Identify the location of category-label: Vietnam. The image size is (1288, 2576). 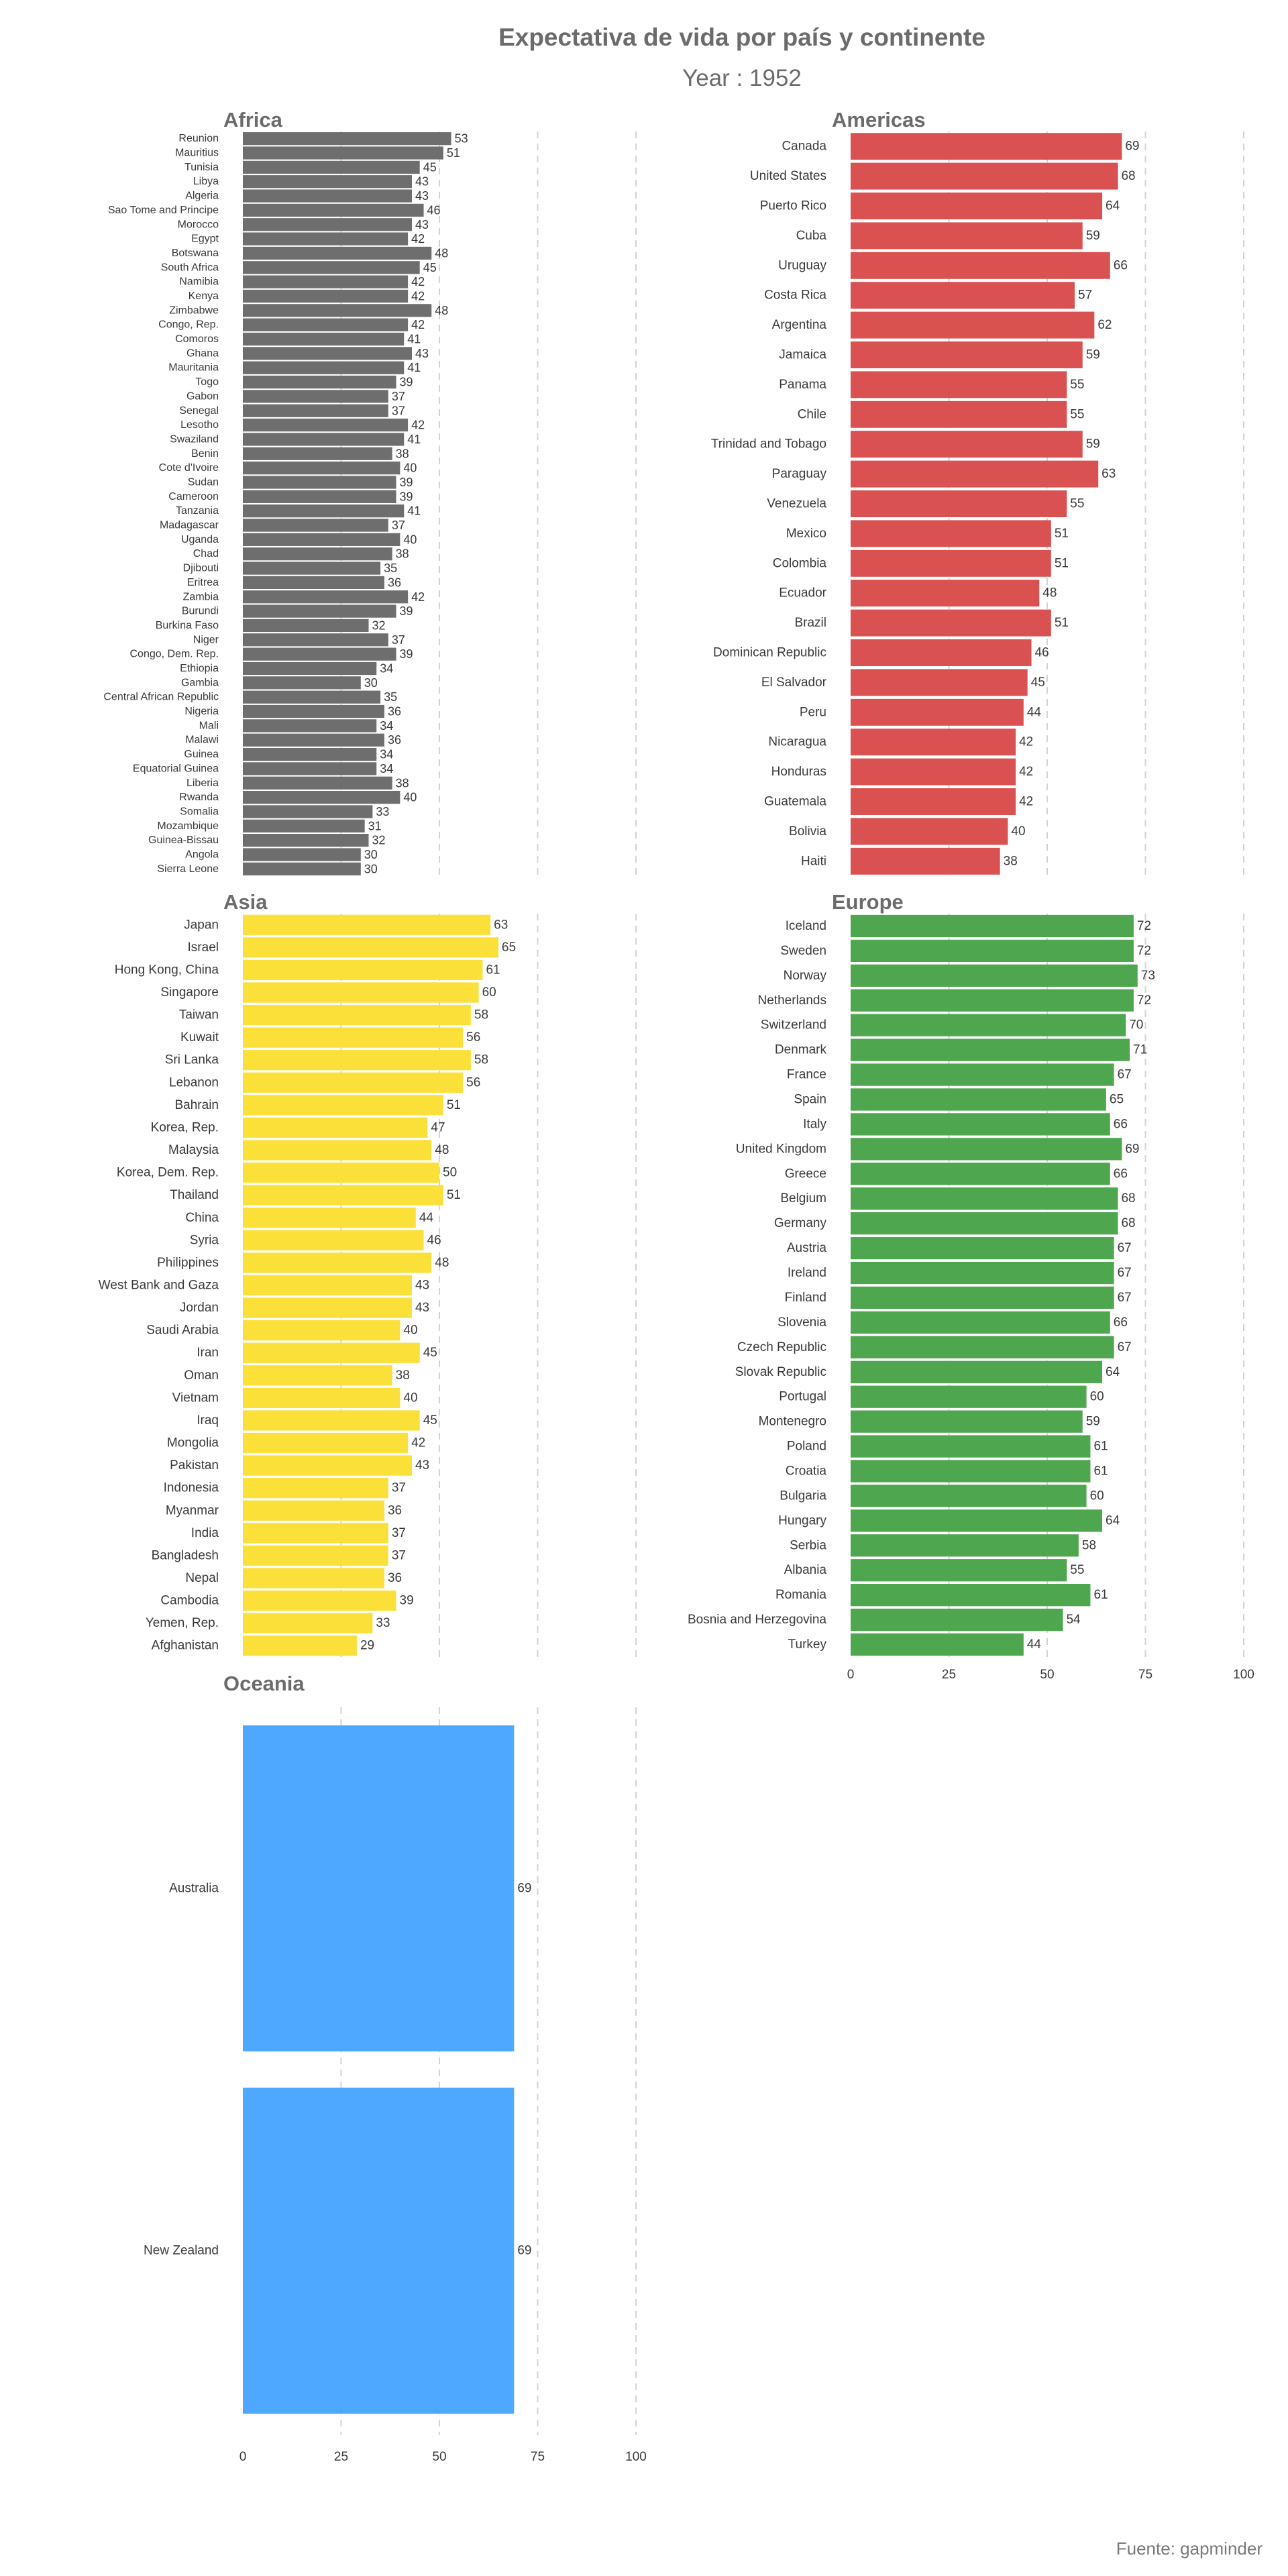
(195, 1398).